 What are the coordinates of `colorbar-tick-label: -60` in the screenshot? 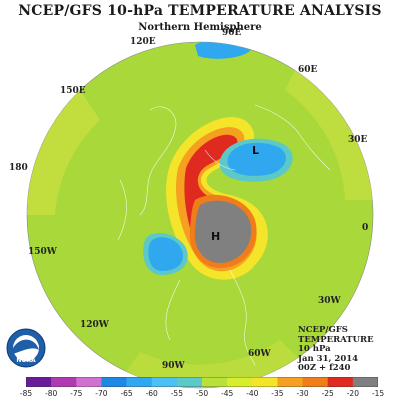 It's located at (151, 393).